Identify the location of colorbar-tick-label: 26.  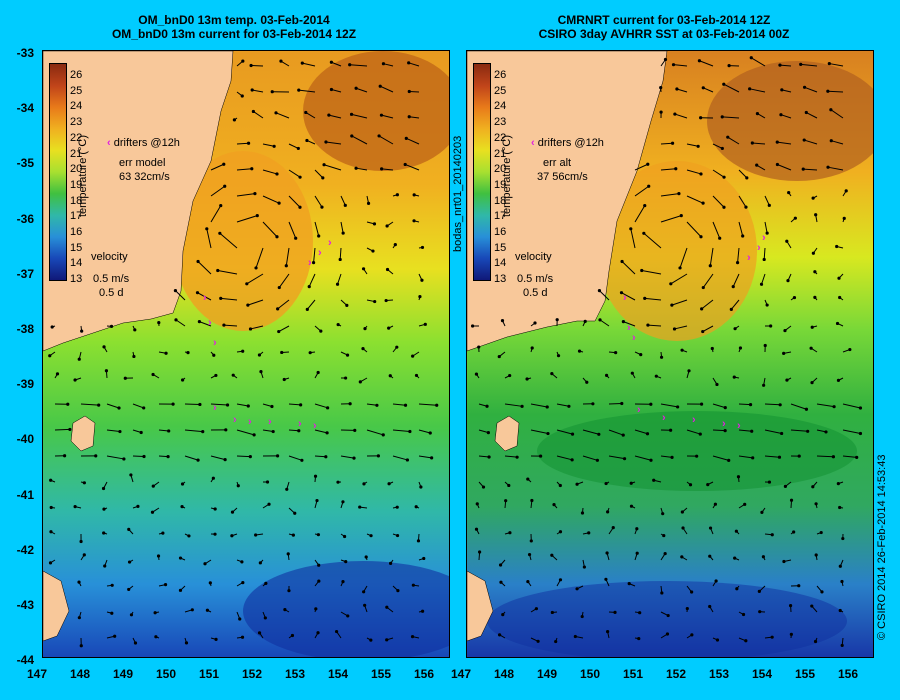
(500, 75).